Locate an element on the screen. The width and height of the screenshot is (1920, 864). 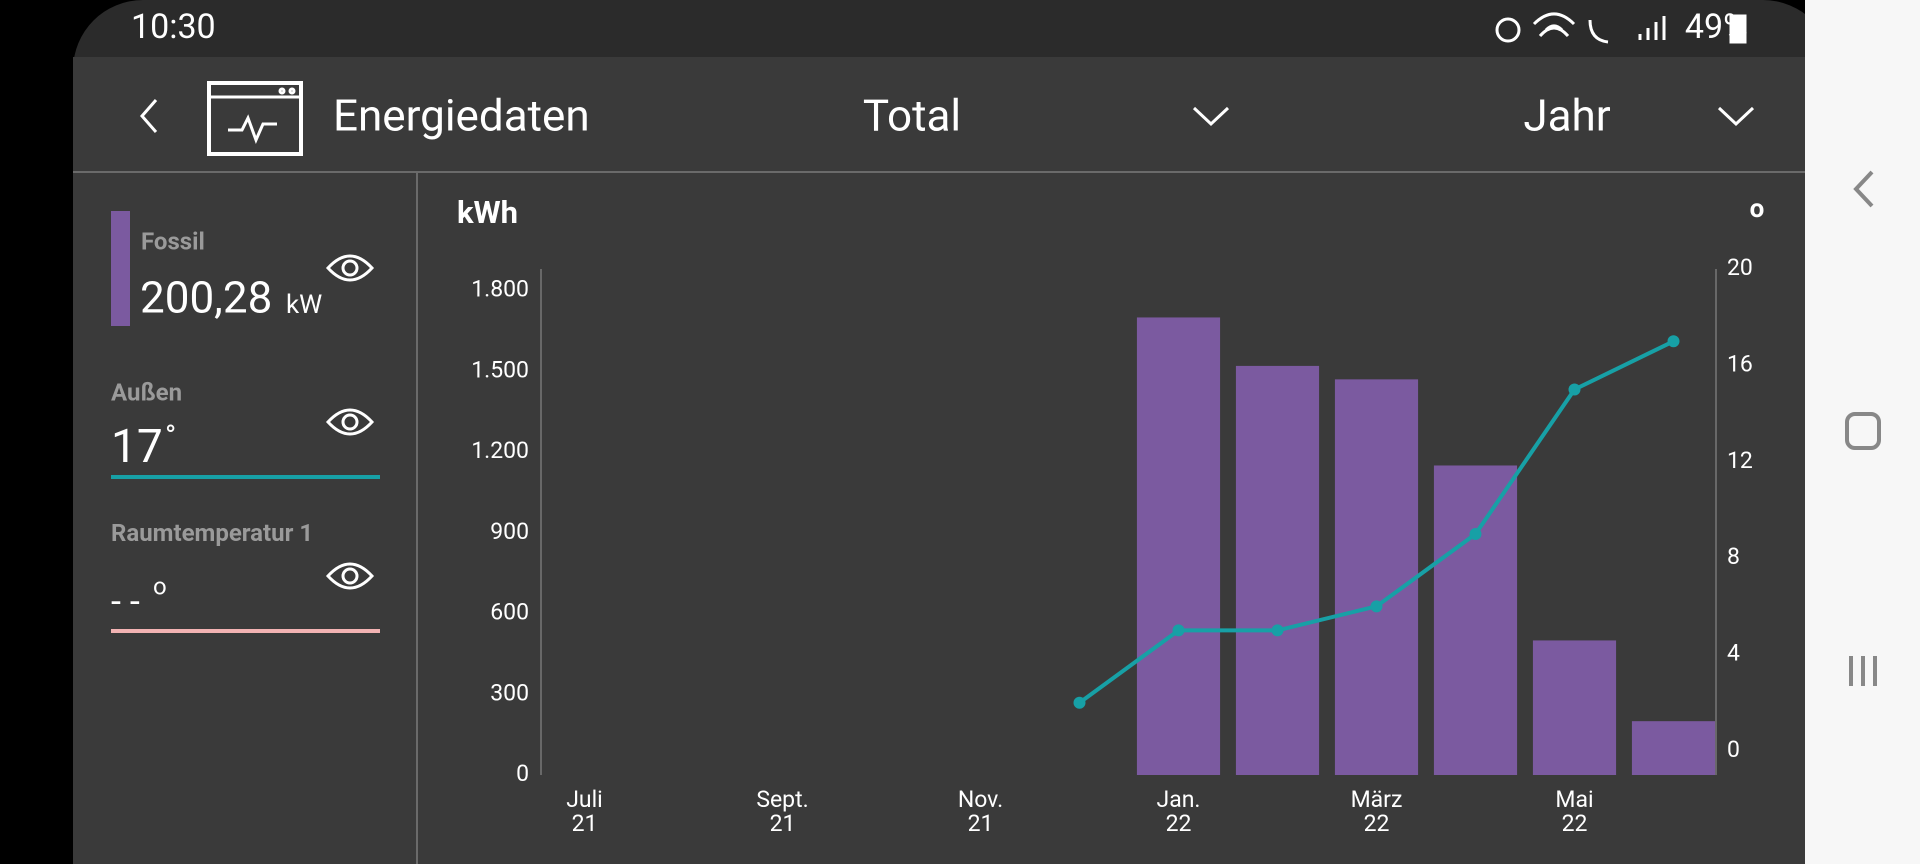
y-tick-label: 1.200 is located at coordinates (500, 450).